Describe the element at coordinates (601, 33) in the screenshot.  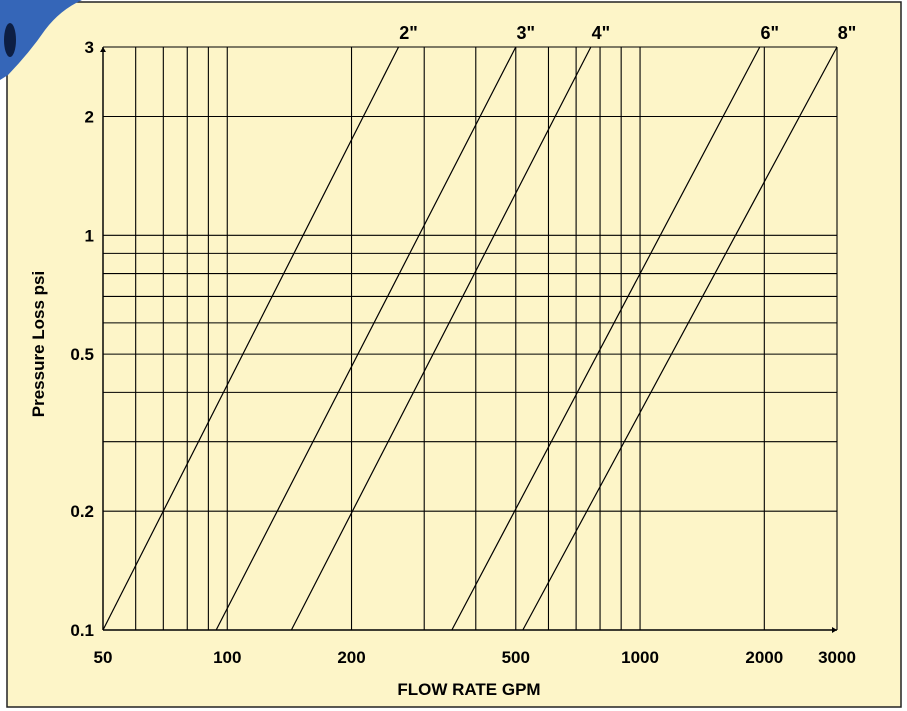
I see `series-label: 4"` at that location.